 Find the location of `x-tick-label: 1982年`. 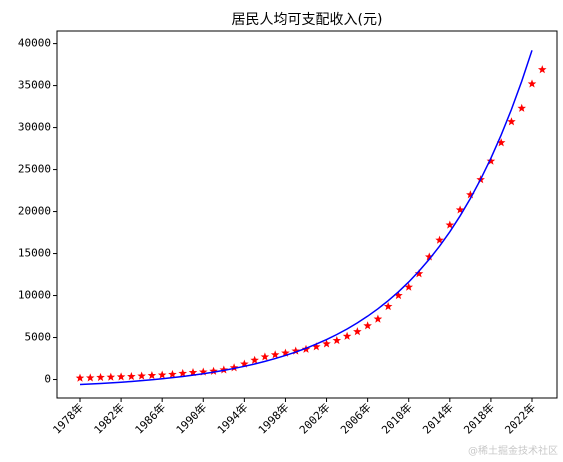

x-tick-label: 1982年 is located at coordinates (109, 418).